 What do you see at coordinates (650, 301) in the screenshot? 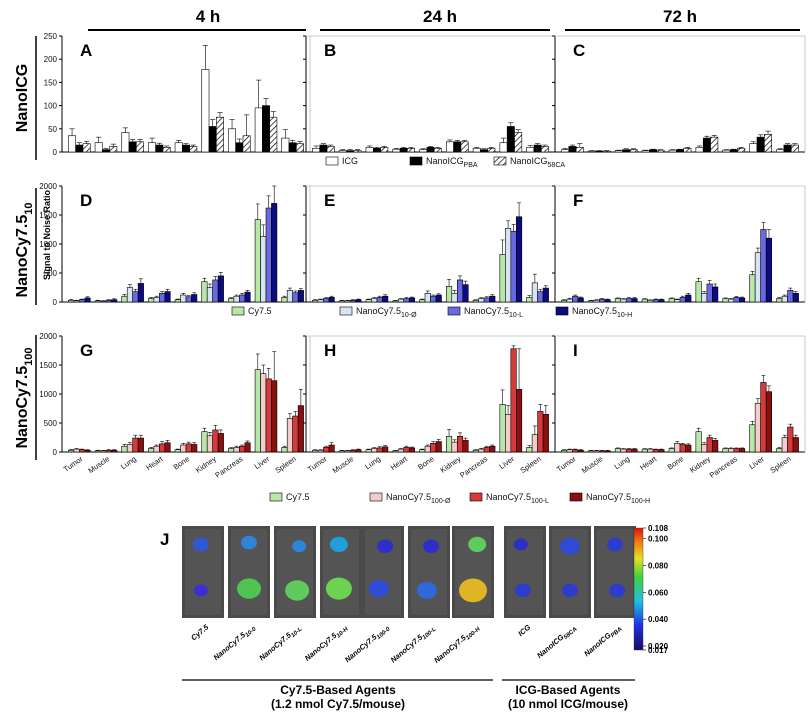
I see `bar-cy10_0-heart` at bounding box center [650, 301].